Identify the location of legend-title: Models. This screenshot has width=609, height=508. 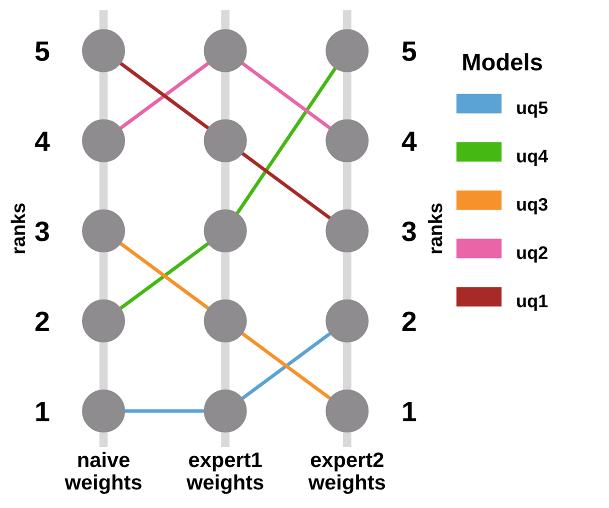
(502, 62).